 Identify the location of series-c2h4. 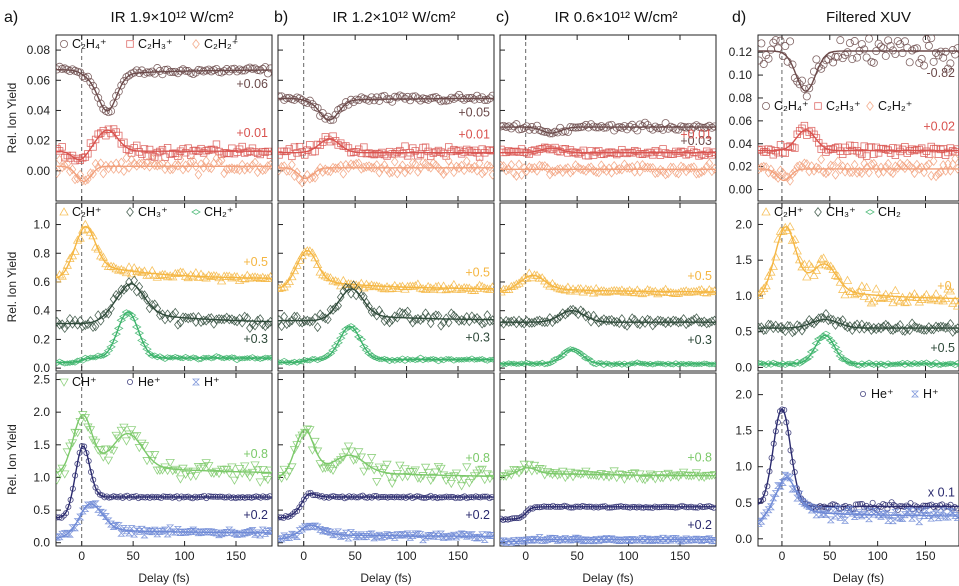
(164, 89).